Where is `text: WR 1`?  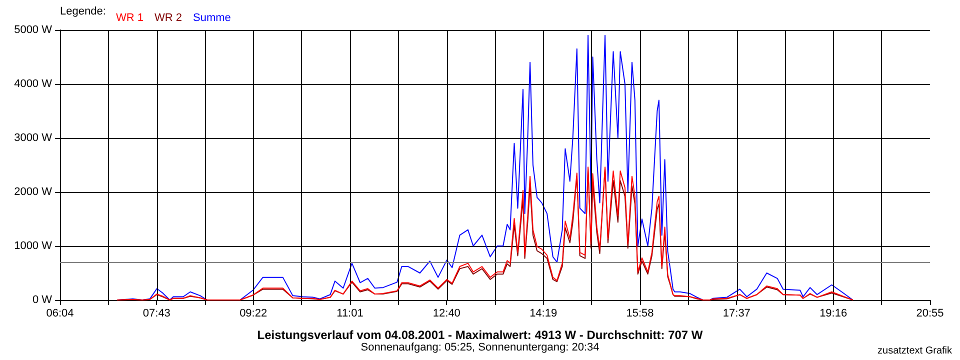
text: WR 1 is located at coordinates (130, 18).